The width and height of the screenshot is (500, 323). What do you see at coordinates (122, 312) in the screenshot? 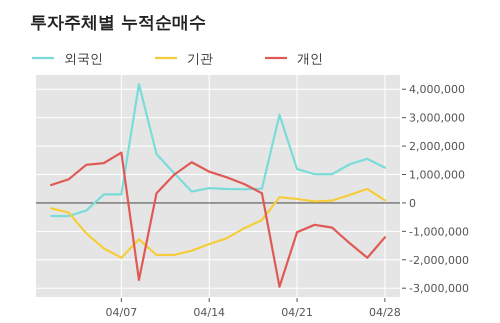
I see `x-tick-label: 04/07` at bounding box center [122, 312].